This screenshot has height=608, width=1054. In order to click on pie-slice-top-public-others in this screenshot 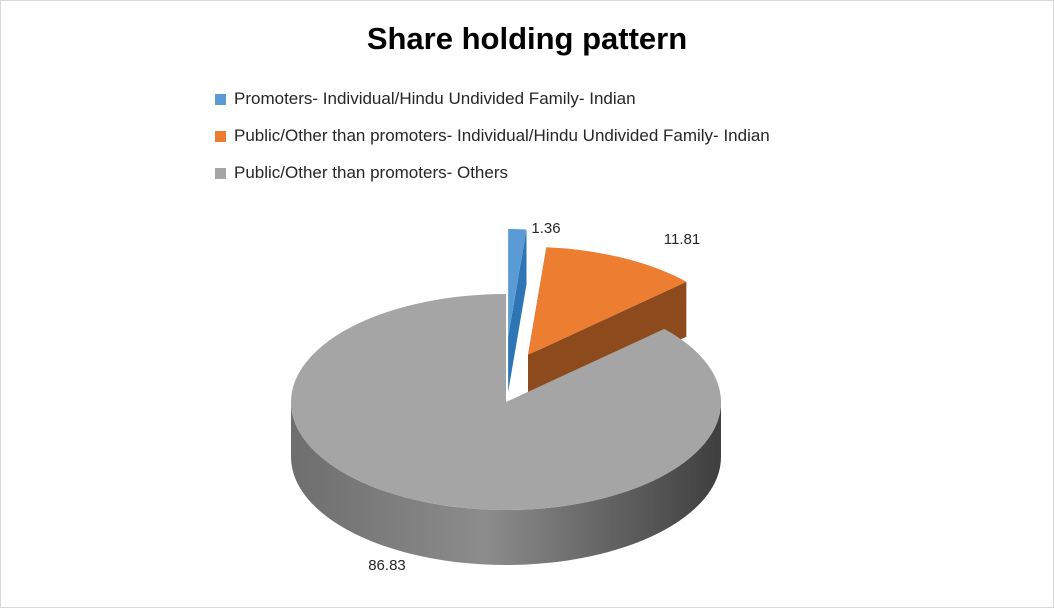, I will do `click(505, 402)`.